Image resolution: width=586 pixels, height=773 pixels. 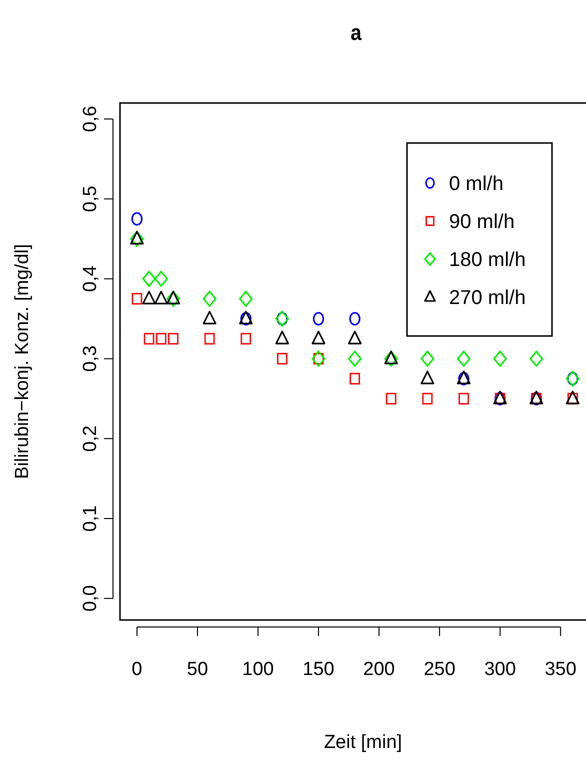 I want to click on x-tick-label: 300, so click(x=500, y=669).